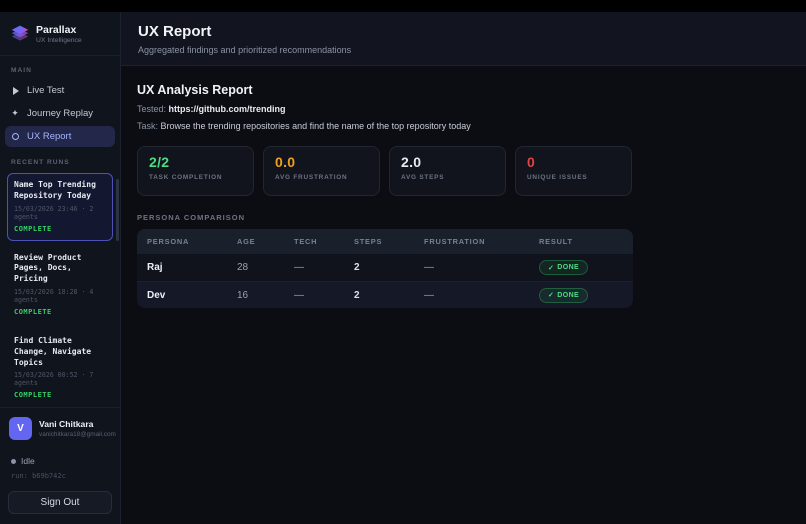  I want to click on cell-persona: Raj, so click(155, 267).